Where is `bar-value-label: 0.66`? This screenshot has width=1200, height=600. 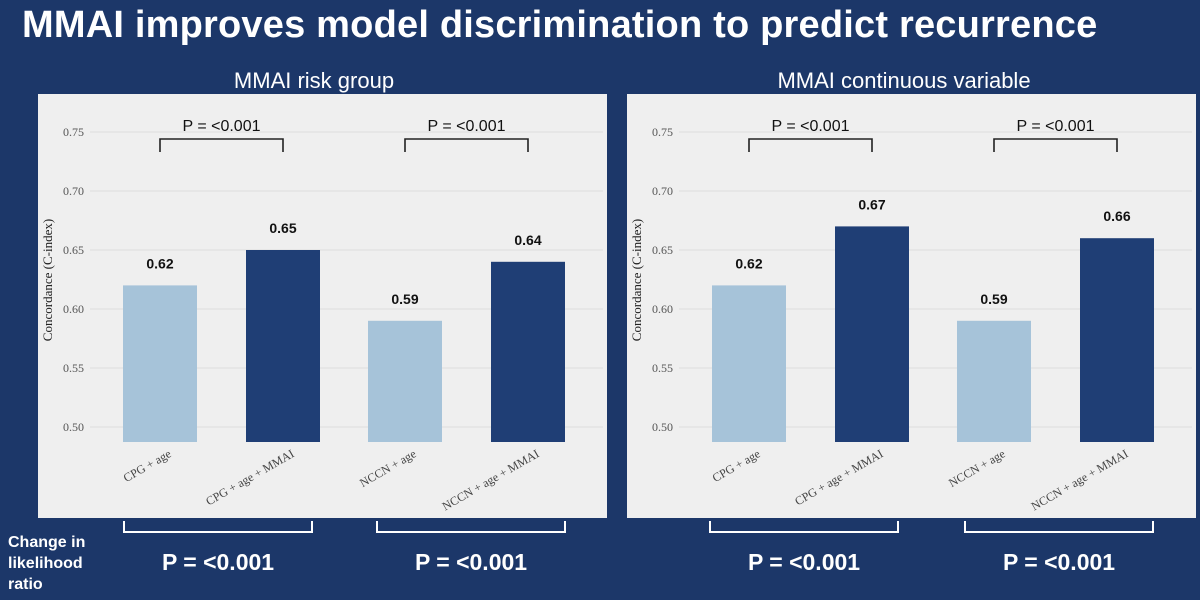 bar-value-label: 0.66 is located at coordinates (1116, 216).